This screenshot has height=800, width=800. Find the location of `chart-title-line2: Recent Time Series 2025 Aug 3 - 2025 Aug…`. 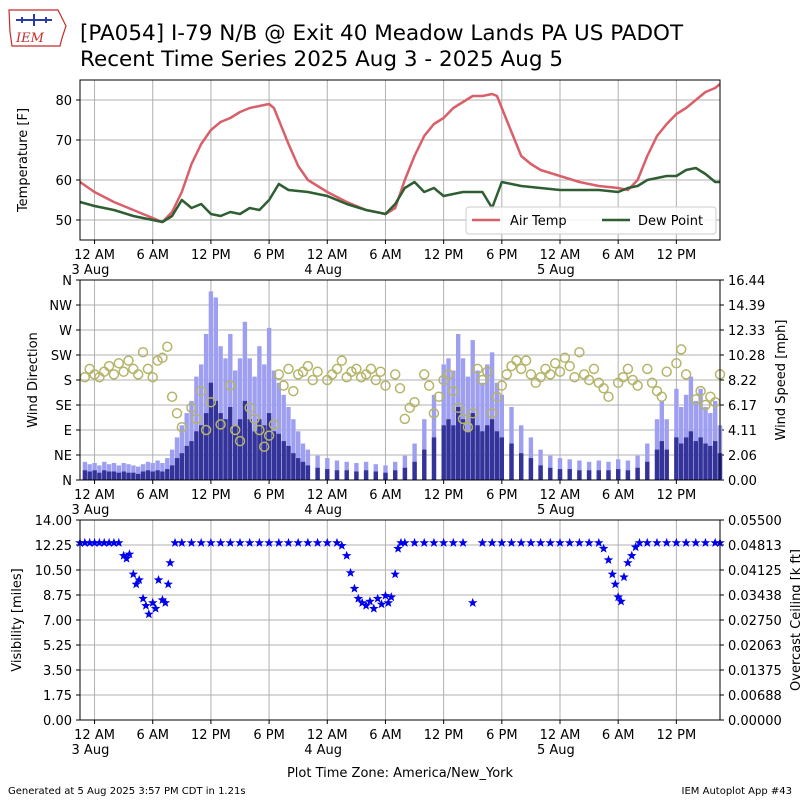

chart-title-line2: Recent Time Series 2025 Aug 3 - 2025 Aug… is located at coordinates (321, 59).